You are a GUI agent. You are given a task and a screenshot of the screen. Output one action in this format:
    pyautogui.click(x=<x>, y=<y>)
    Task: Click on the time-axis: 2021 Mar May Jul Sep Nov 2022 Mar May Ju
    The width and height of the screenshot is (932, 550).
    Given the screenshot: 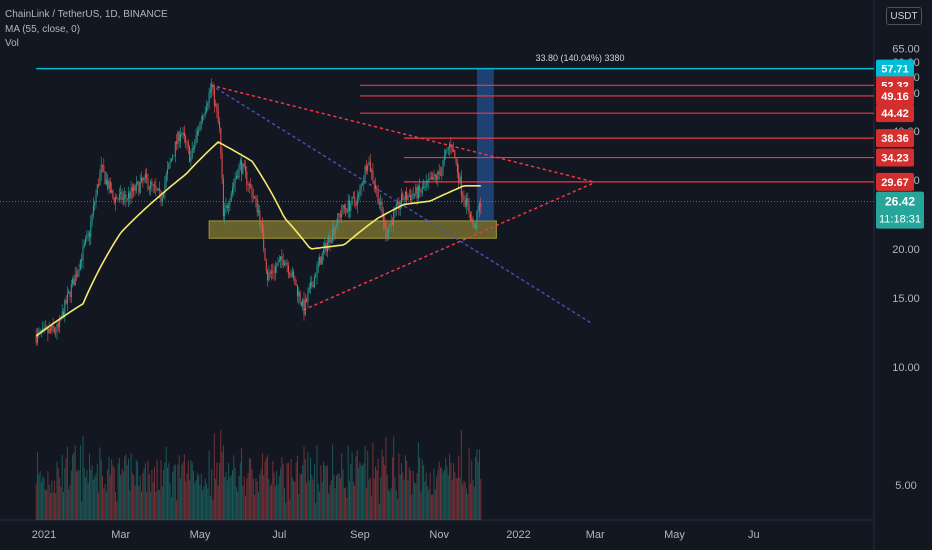 What is the action you would take?
    pyautogui.click(x=396, y=535)
    